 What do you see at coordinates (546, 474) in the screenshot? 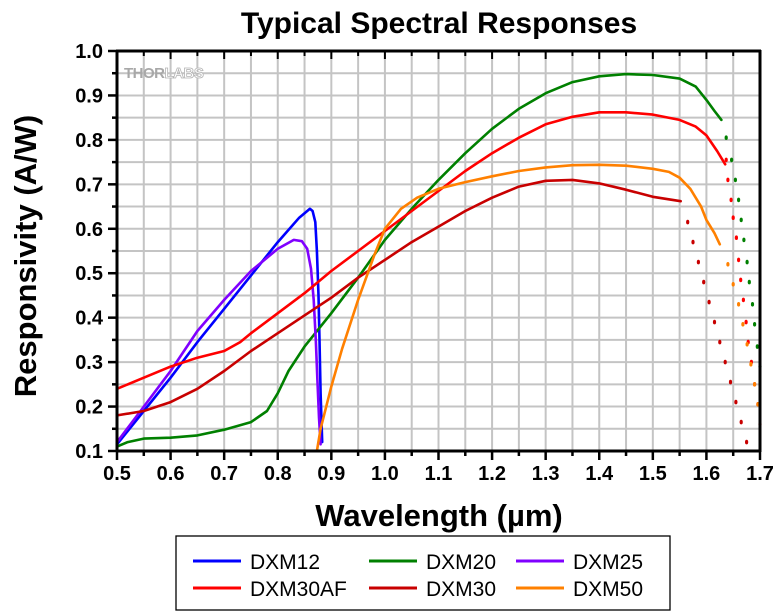
I see `x-tick-label: 1.3` at bounding box center [546, 474].